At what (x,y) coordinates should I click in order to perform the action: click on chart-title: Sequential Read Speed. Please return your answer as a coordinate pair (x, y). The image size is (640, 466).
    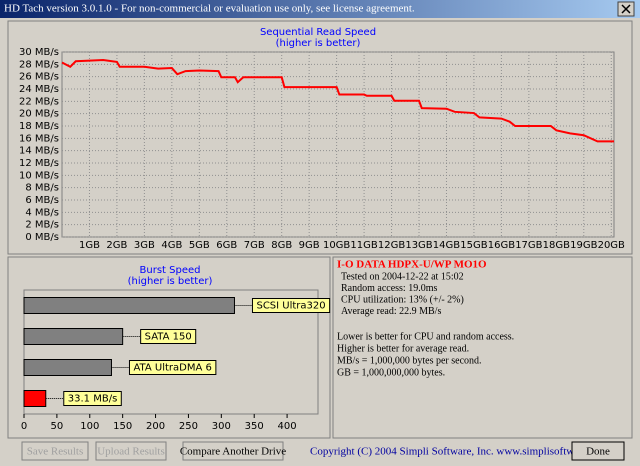
    Looking at the image, I should click on (318, 32).